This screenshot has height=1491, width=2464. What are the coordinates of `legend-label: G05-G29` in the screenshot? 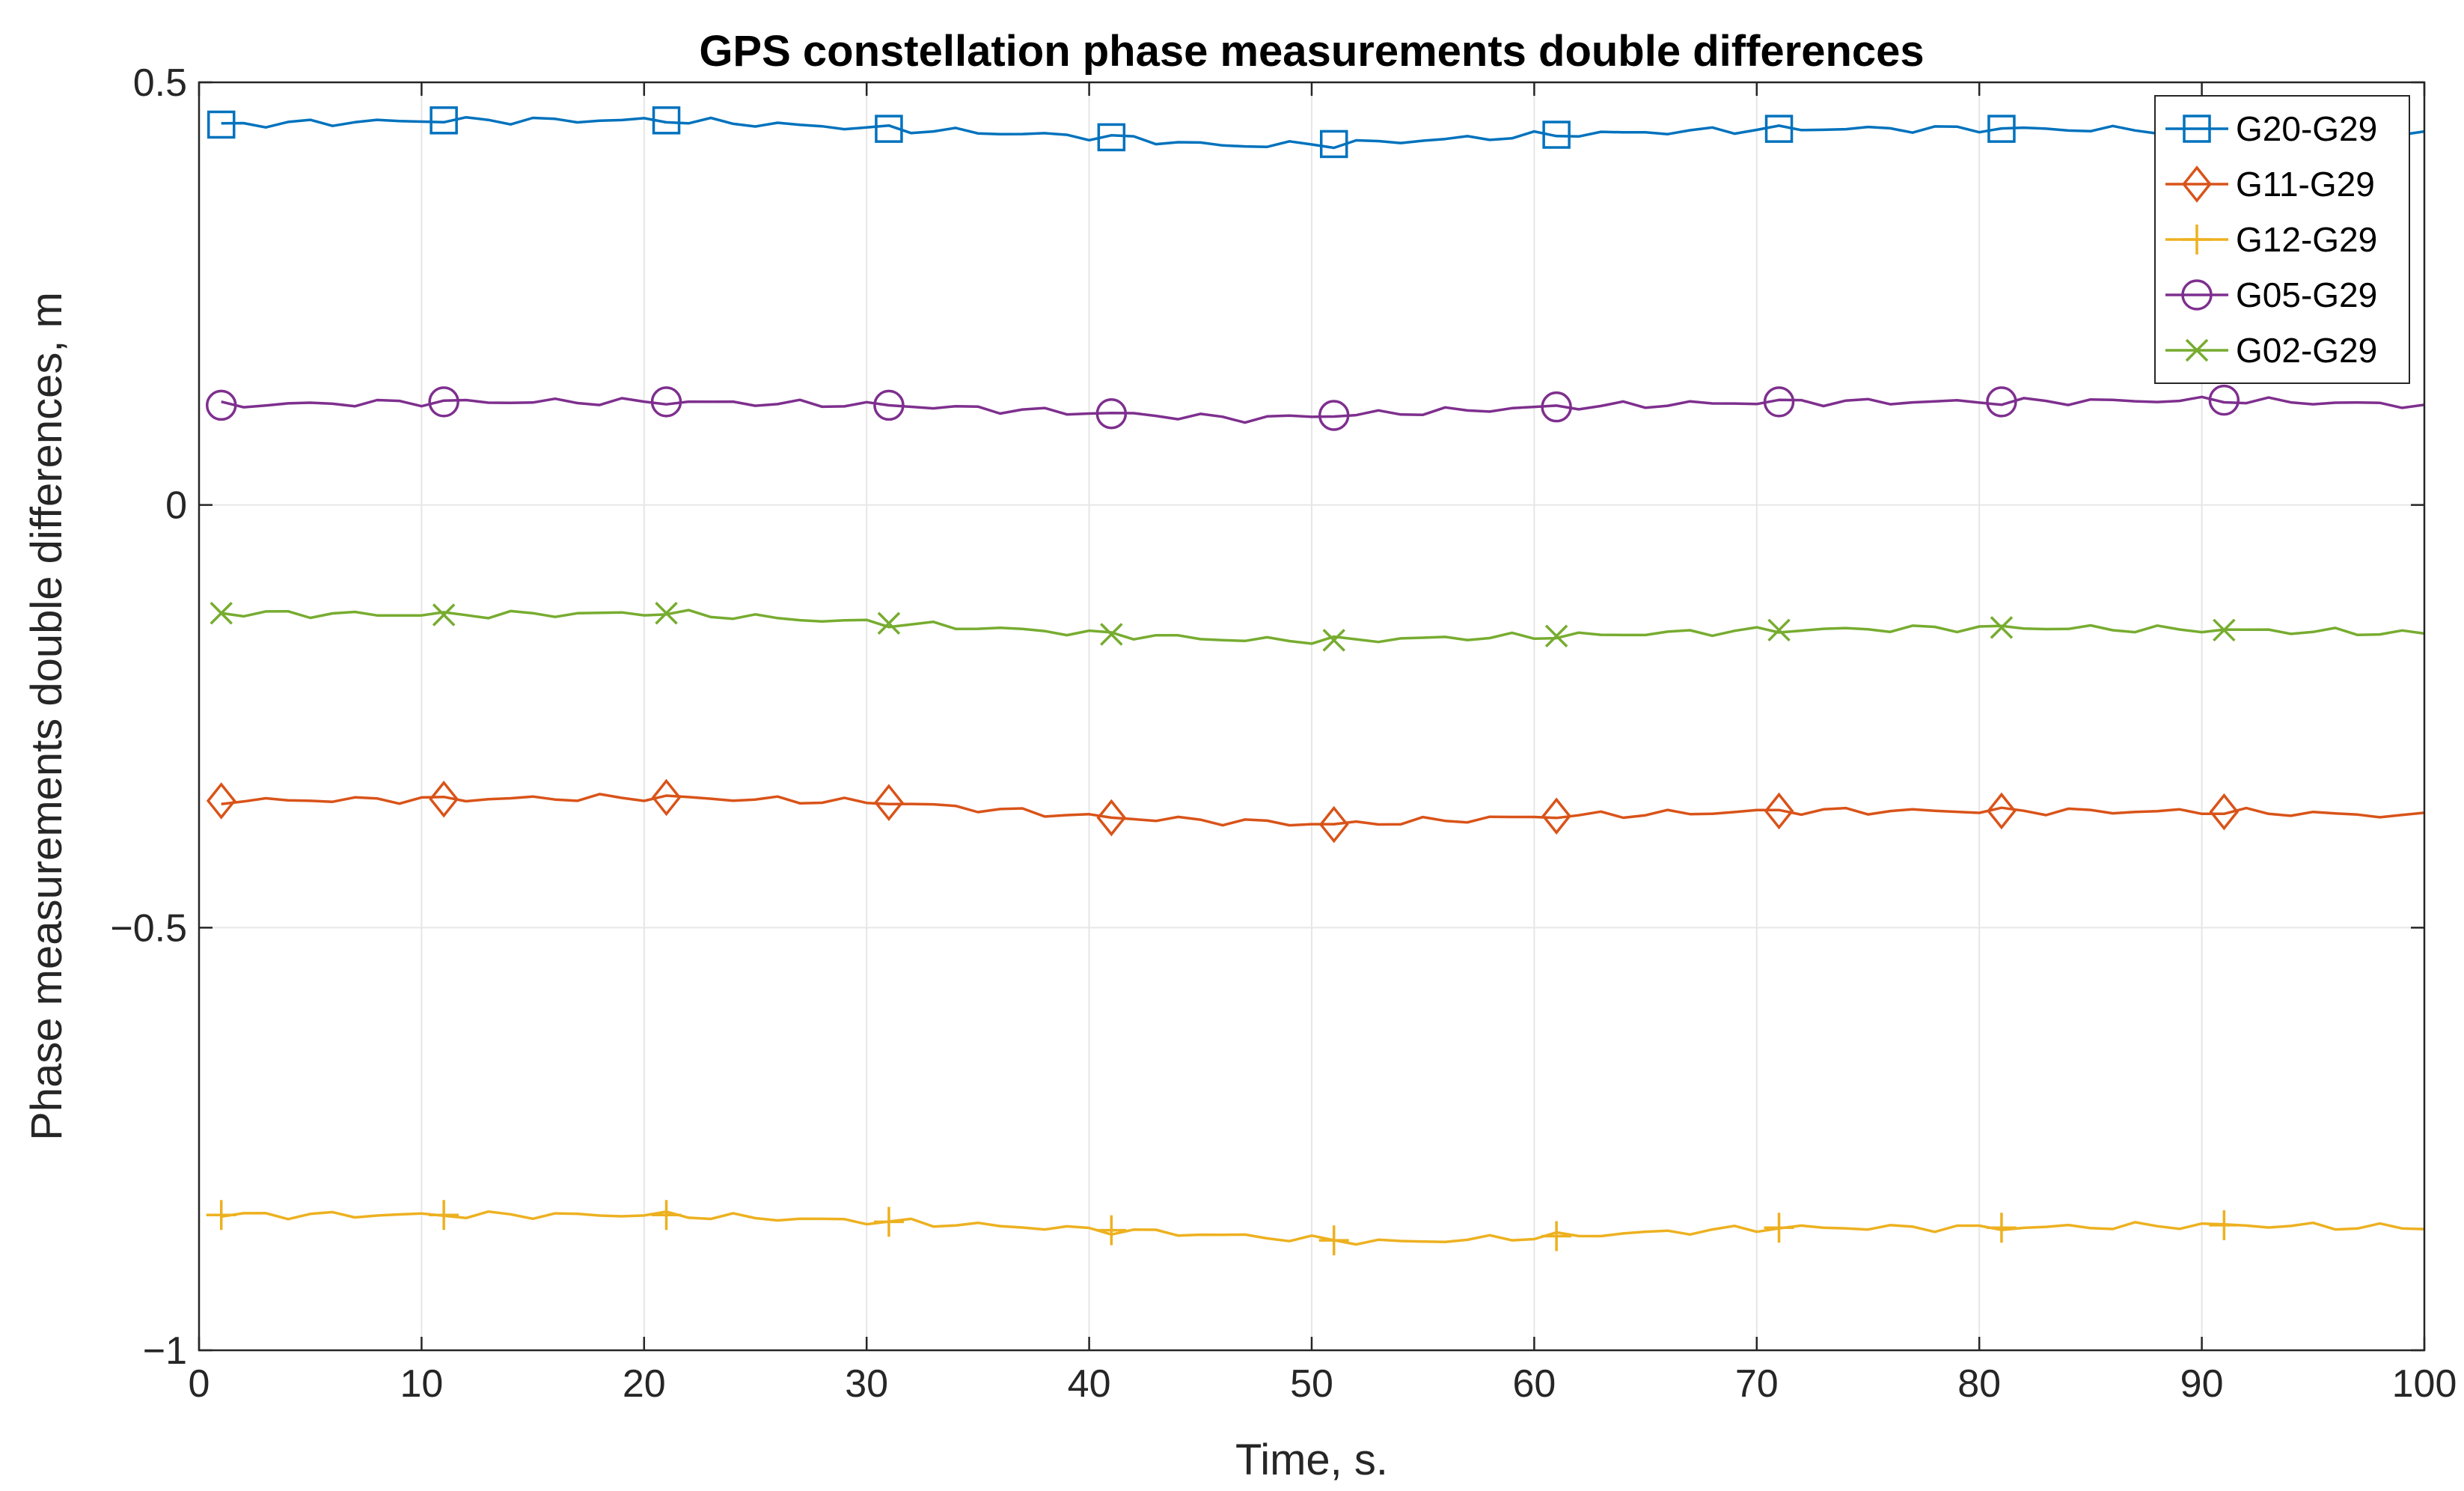 It's located at (2306, 295).